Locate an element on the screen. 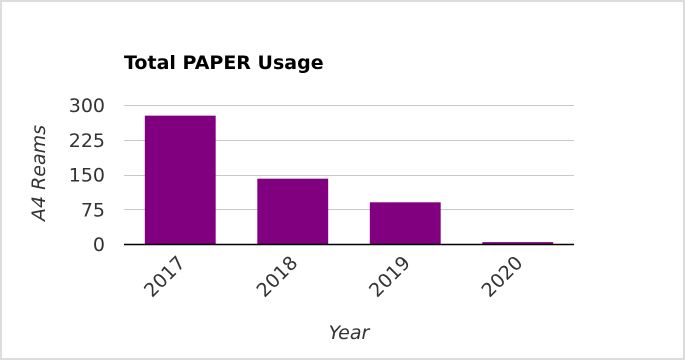 The width and height of the screenshot is (685, 362). bar-2018 is located at coordinates (293, 211).